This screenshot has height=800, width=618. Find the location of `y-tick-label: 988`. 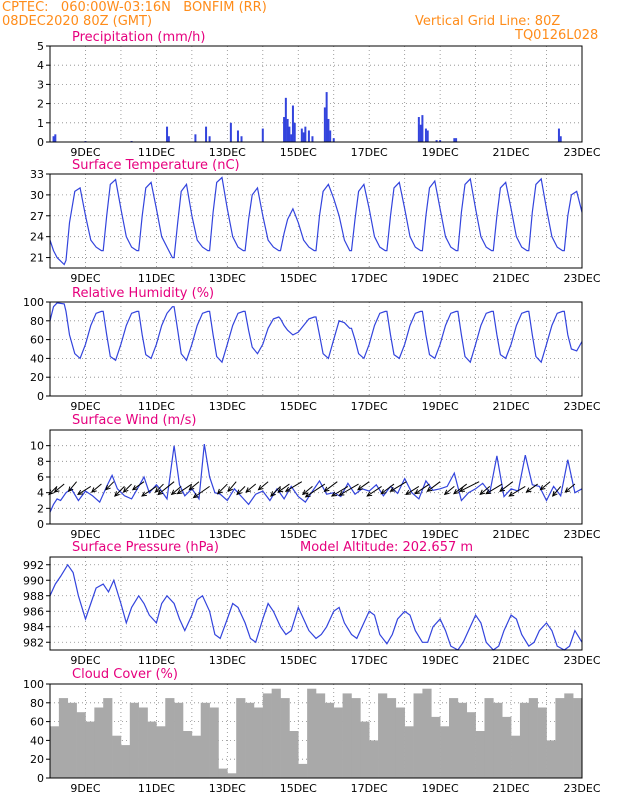

y-tick-label: 988 is located at coordinates (33, 596).